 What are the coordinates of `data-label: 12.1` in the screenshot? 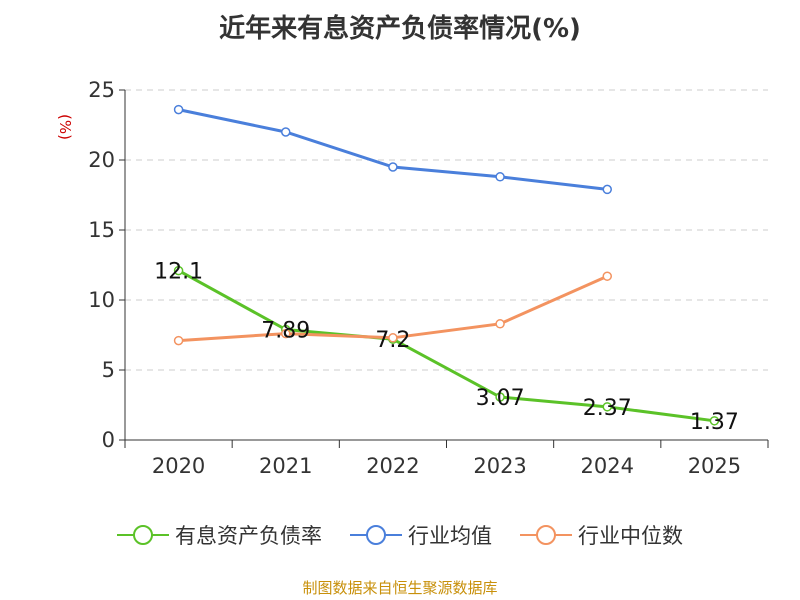 It's located at (178, 272).